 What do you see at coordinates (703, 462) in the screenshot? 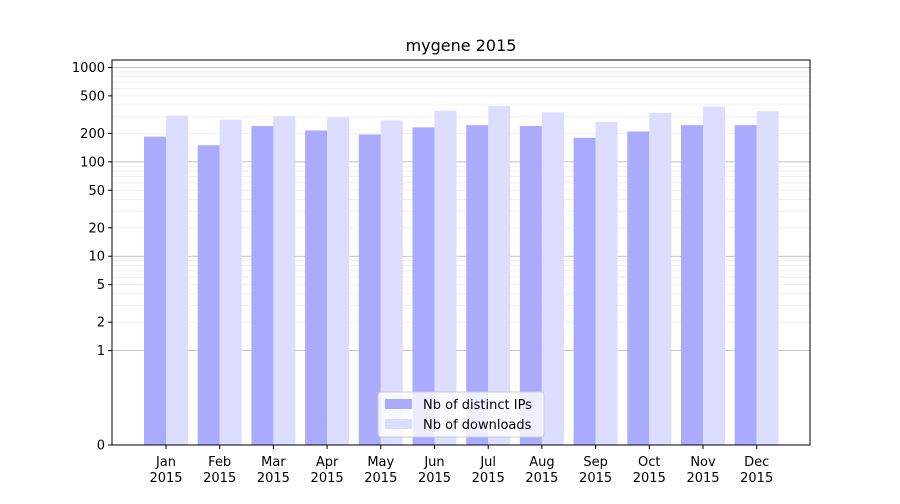
I see `x-tick-label: Nov` at bounding box center [703, 462].